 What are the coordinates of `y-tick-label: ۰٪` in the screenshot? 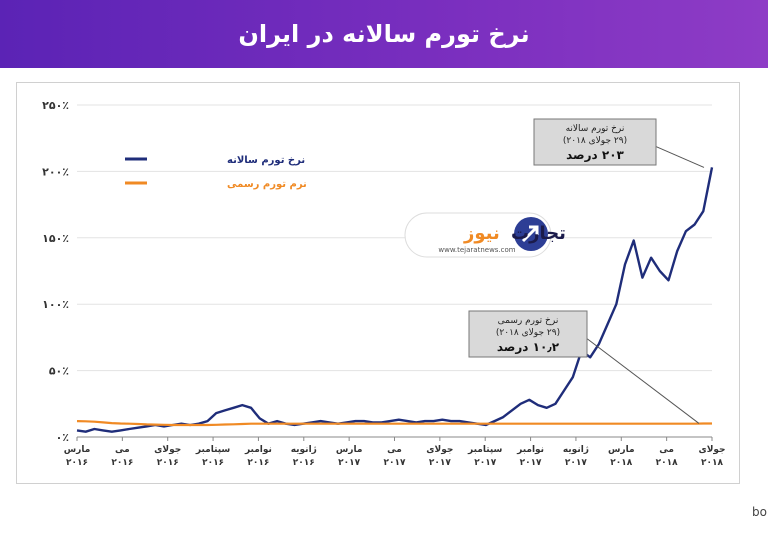 It's located at (62, 437).